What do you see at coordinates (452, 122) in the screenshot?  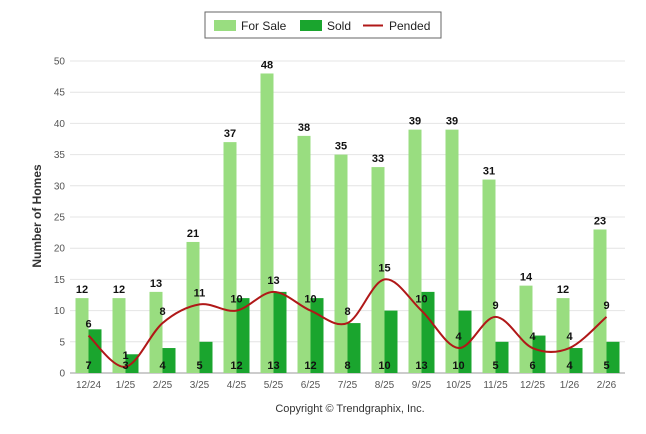 I see `for-sale-value-label: 39` at bounding box center [452, 122].